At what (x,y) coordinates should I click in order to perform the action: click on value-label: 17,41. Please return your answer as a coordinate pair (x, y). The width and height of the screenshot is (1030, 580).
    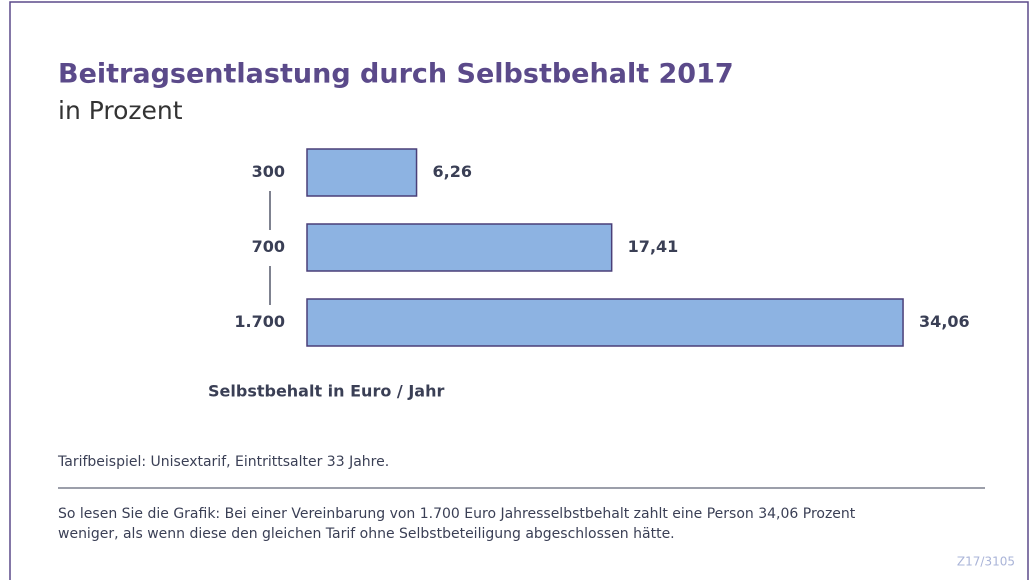
    Looking at the image, I should click on (653, 246).